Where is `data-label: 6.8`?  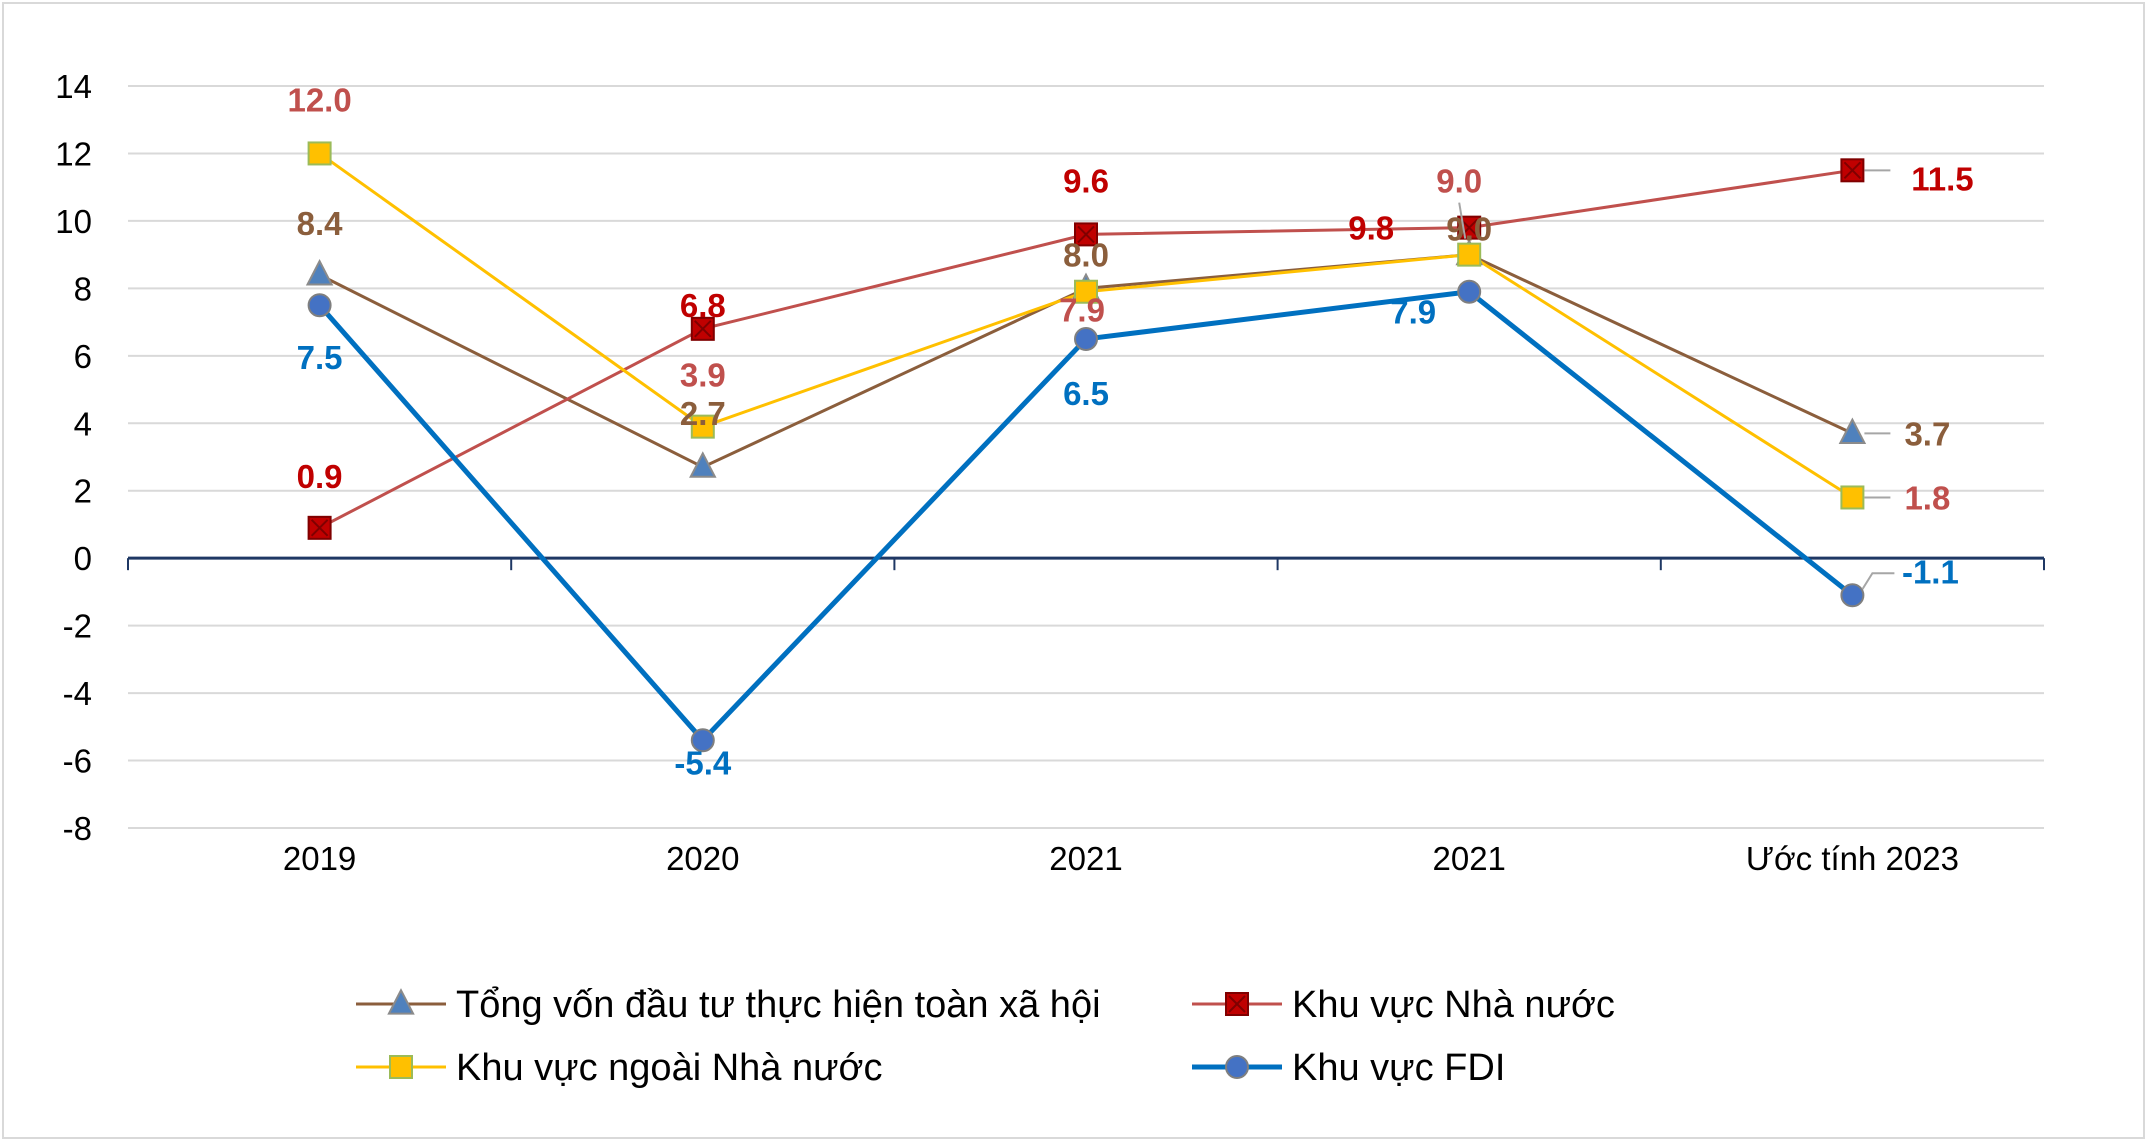
data-label: 6.8 is located at coordinates (703, 305).